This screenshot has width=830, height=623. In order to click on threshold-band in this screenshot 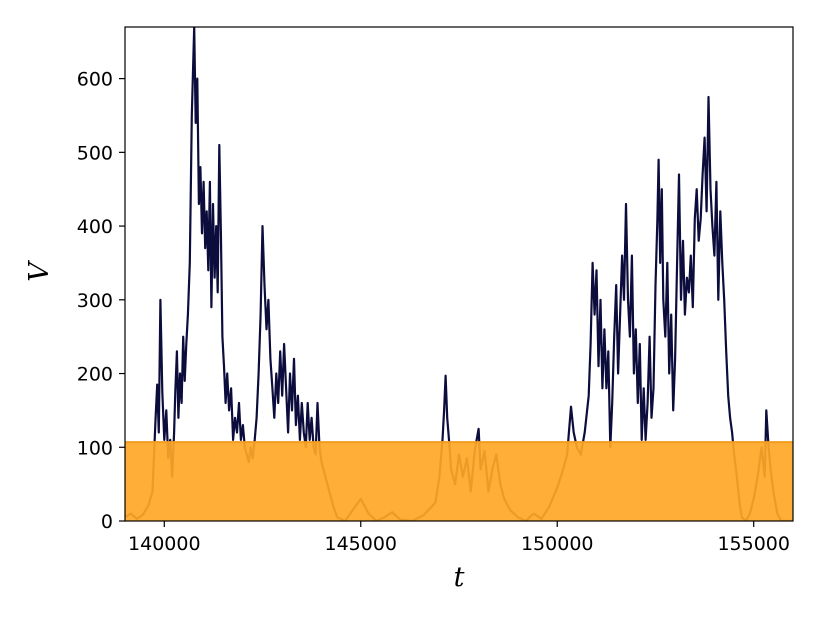, I will do `click(459, 481)`.